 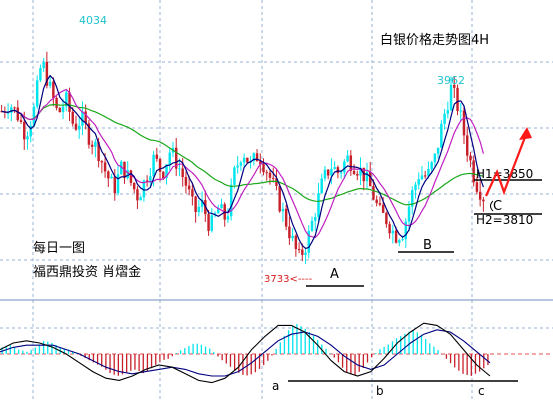 What do you see at coordinates (59, 248) in the screenshot?
I see `caption-line-1: 每日一图` at bounding box center [59, 248].